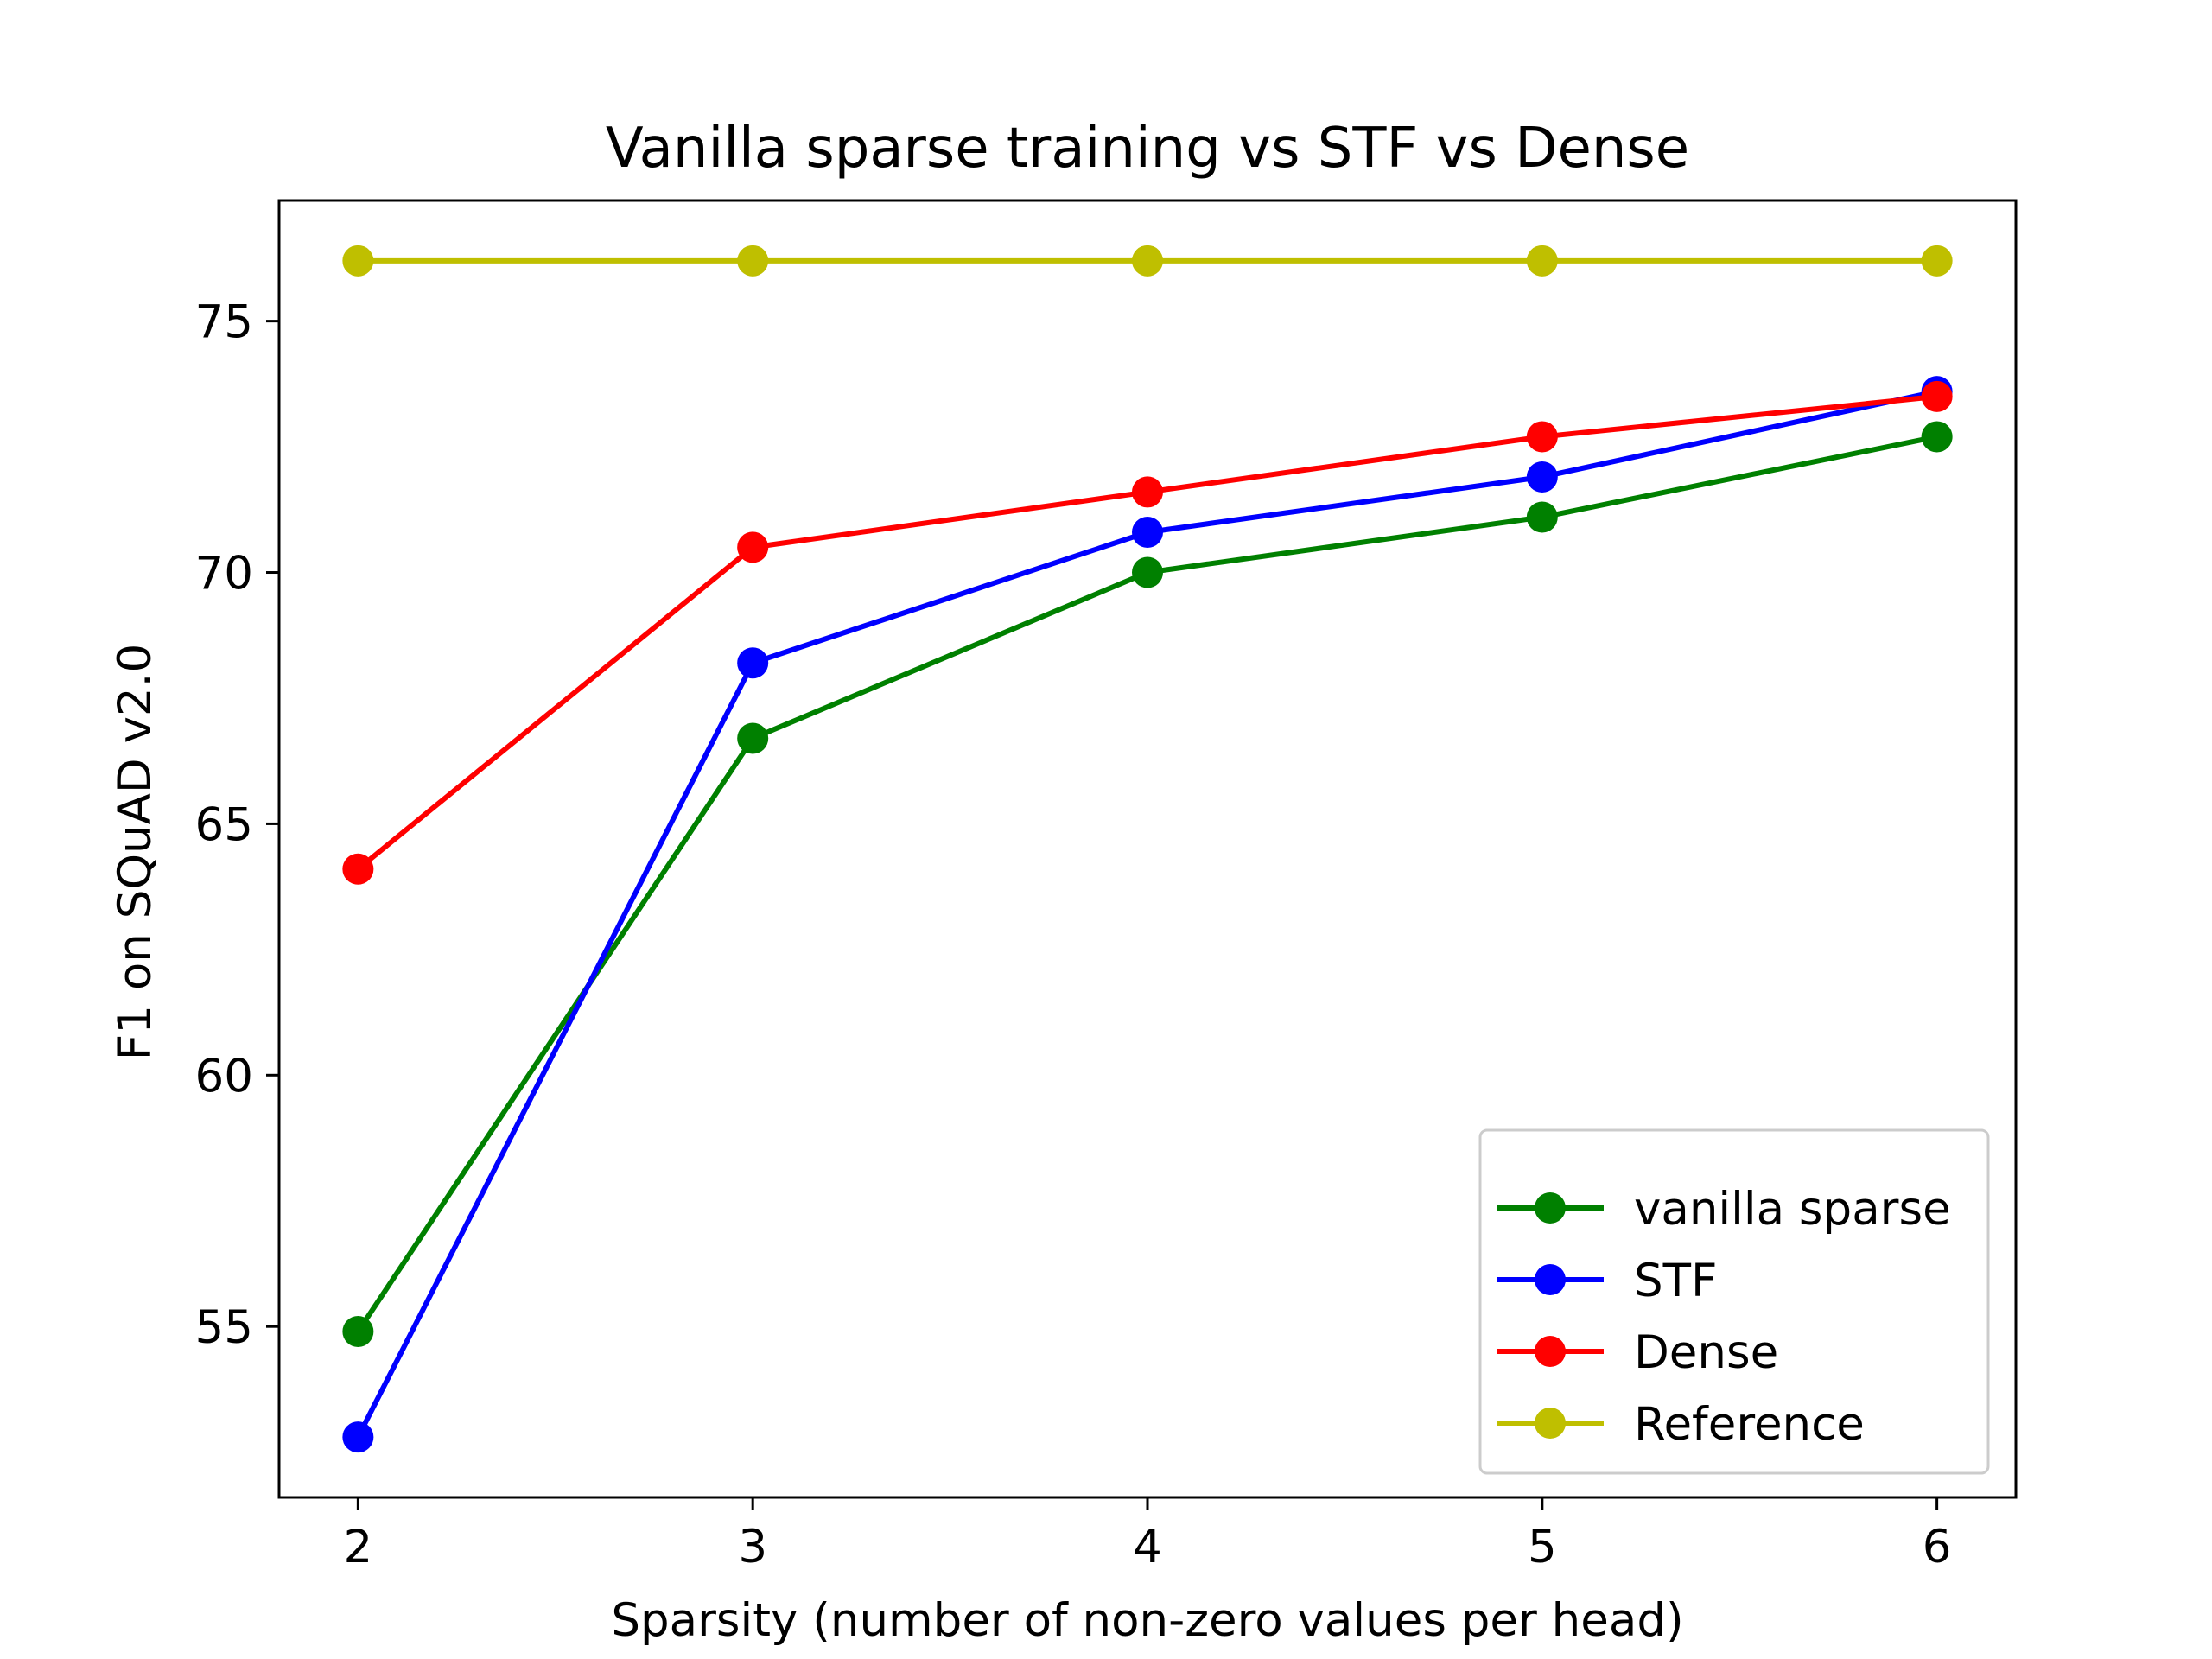  What do you see at coordinates (1749, 1424) in the screenshot?
I see `legend-label: Reference` at bounding box center [1749, 1424].